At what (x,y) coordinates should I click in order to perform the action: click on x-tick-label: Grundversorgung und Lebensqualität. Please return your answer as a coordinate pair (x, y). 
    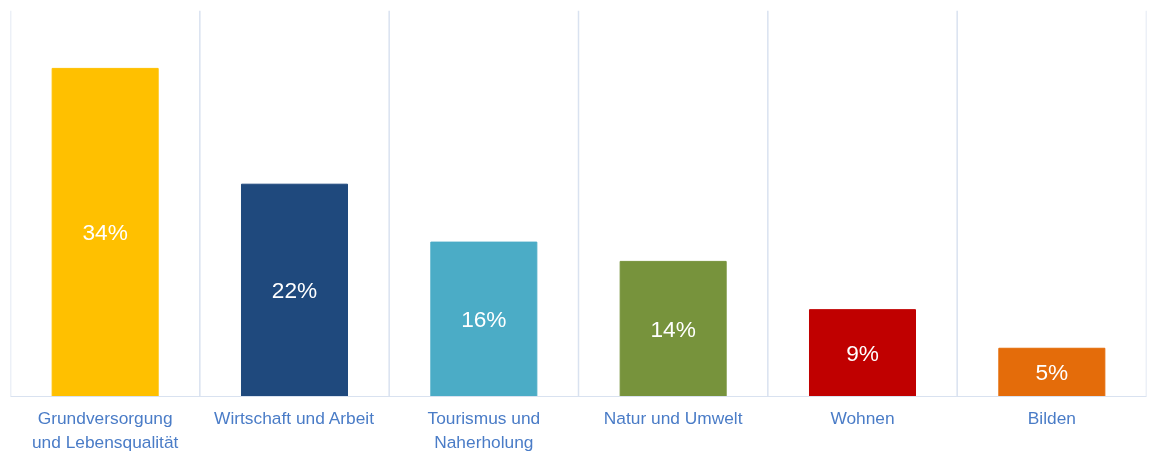
    Looking at the image, I should click on (105, 429).